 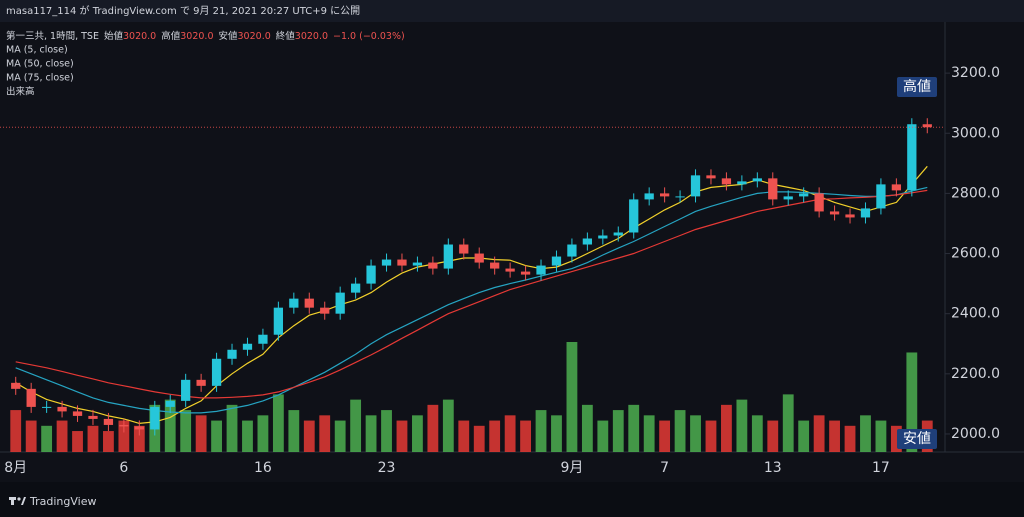 What do you see at coordinates (37, 50) in the screenshot?
I see `legend-ma: MA (5, close)` at bounding box center [37, 50].